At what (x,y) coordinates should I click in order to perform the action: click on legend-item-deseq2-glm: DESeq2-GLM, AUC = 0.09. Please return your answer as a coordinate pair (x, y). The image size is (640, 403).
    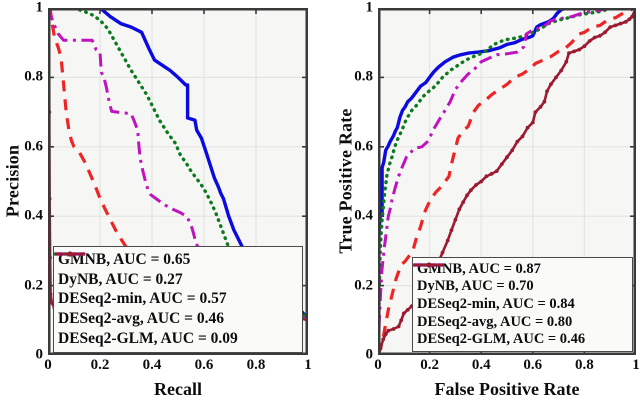
    Looking at the image, I should click on (176, 299).